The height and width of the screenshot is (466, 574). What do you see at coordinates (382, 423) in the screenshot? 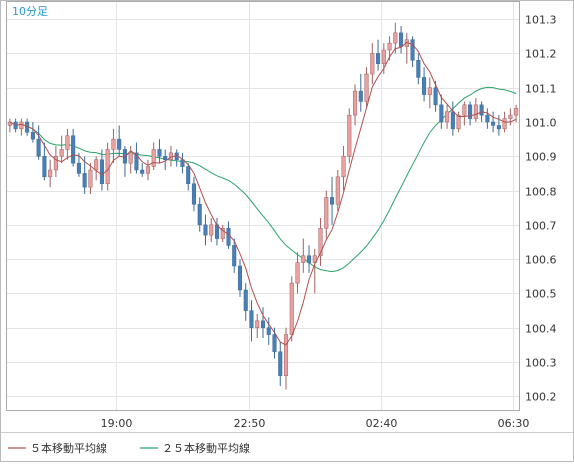
I see `x-tick-label: 02:40` at bounding box center [382, 423].